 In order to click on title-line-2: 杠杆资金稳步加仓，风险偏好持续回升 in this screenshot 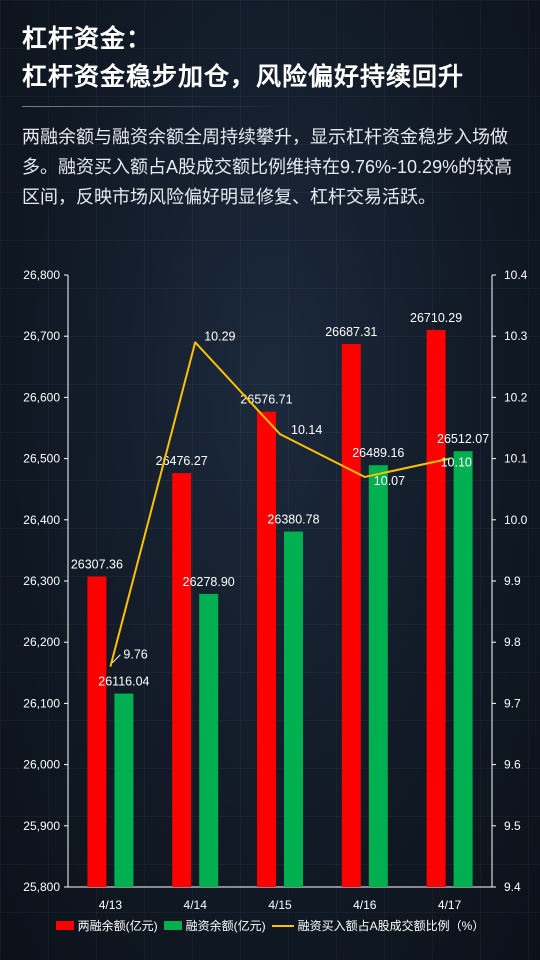, I will do `click(243, 77)`.